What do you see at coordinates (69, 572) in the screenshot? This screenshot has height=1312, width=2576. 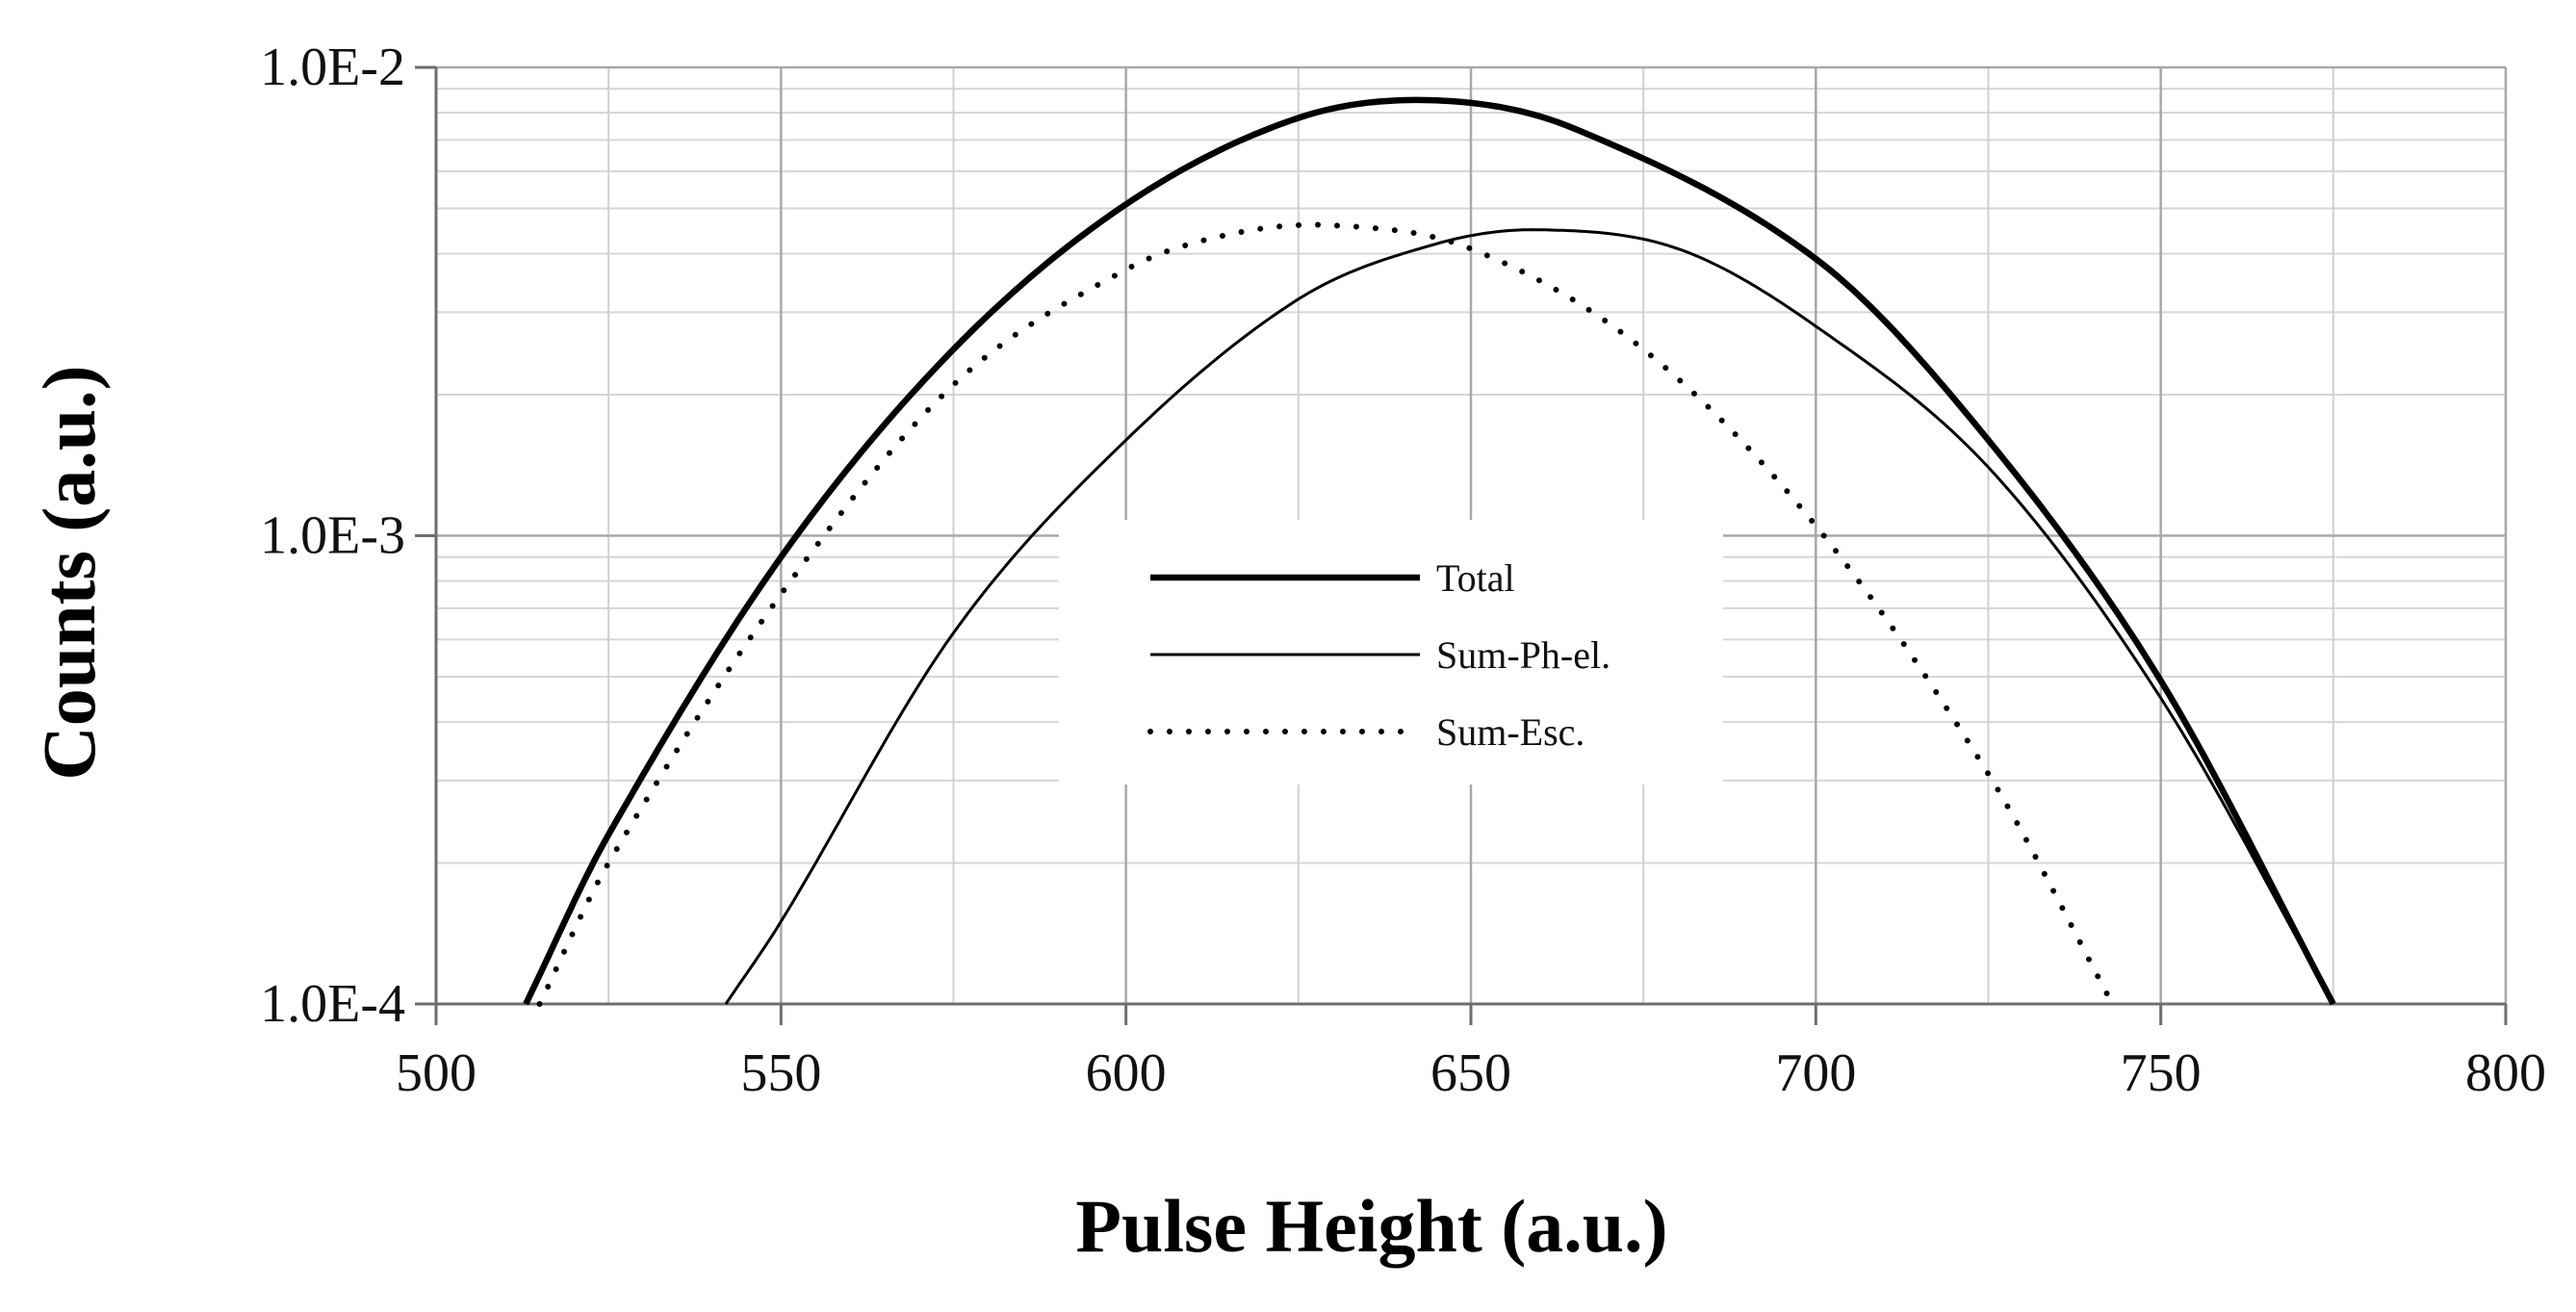 I see `y-axis-title: Counts (a.u.)` at bounding box center [69, 572].